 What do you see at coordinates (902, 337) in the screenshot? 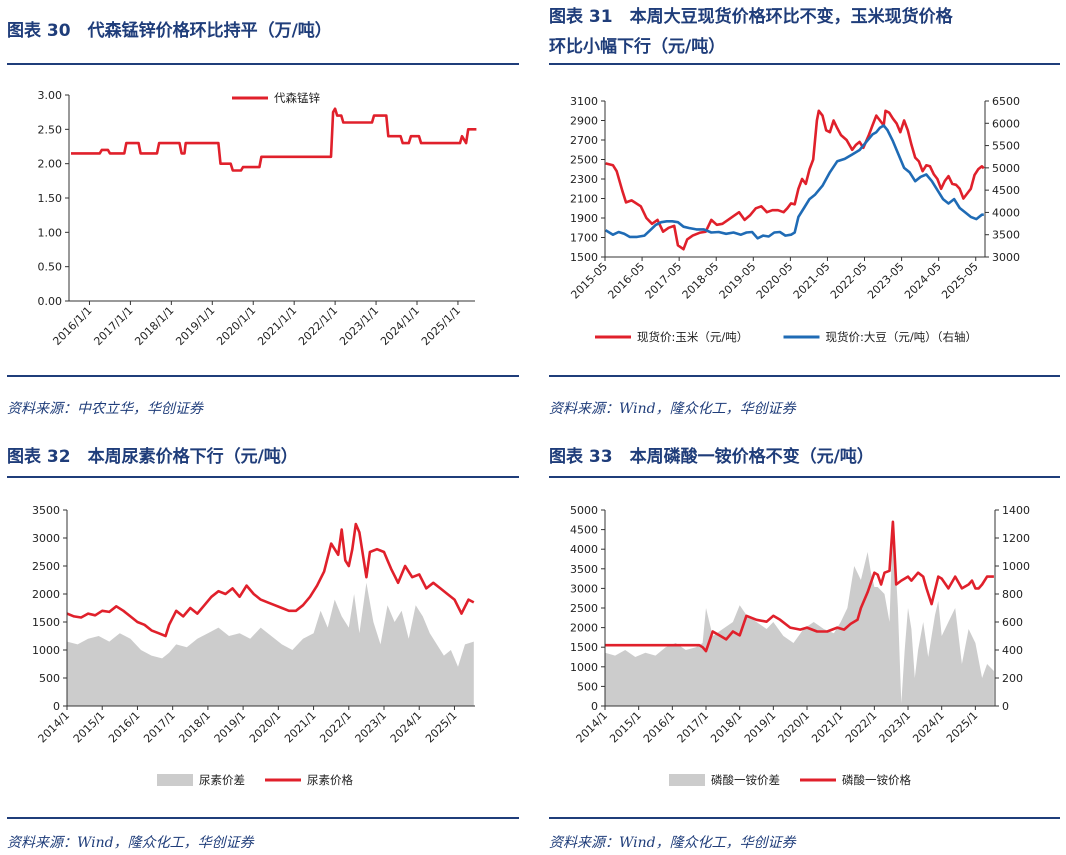
I see `legend-label: 现货价:大豆（元/吨）（右轴）` at bounding box center [902, 337].